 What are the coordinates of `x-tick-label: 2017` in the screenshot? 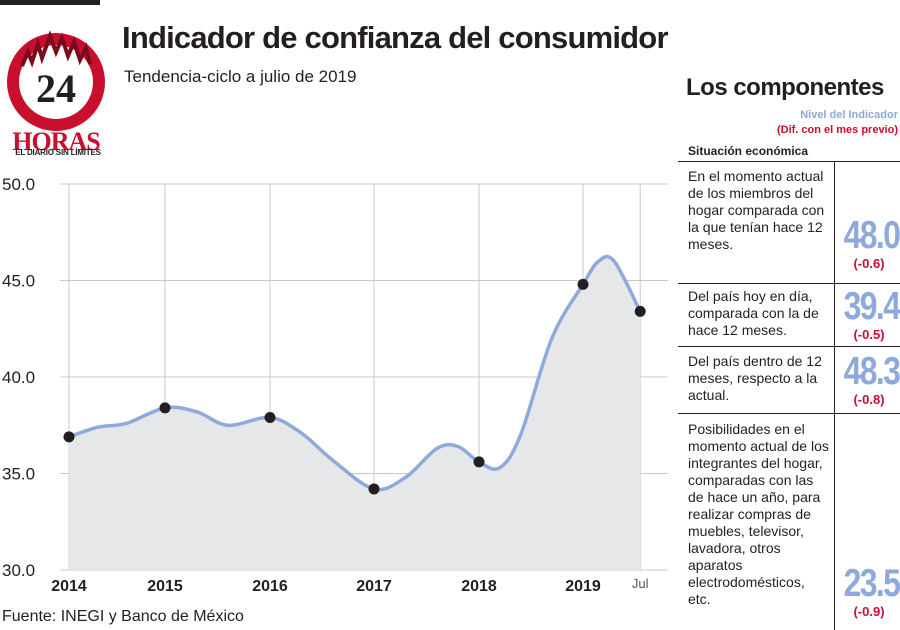 It's located at (374, 585).